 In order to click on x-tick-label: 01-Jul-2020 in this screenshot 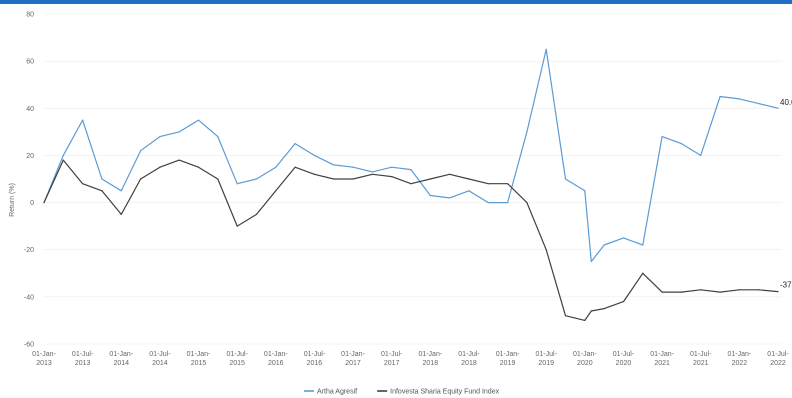, I will do `click(624, 359)`.